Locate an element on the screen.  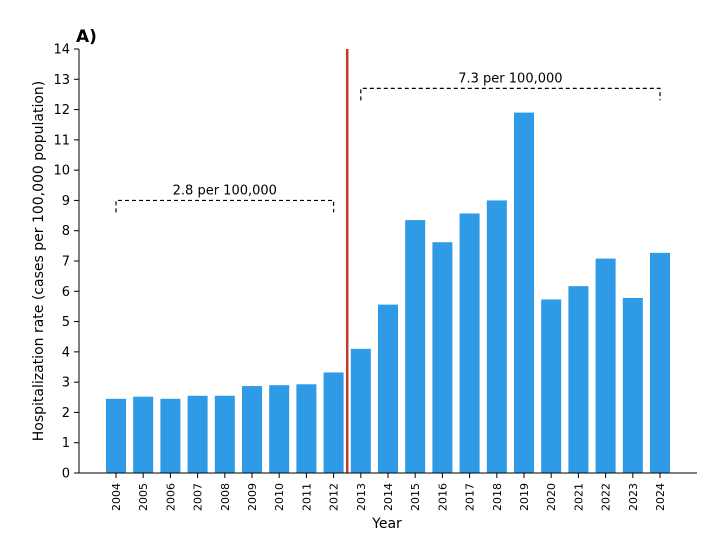
bar-2024 is located at coordinates (660, 362).